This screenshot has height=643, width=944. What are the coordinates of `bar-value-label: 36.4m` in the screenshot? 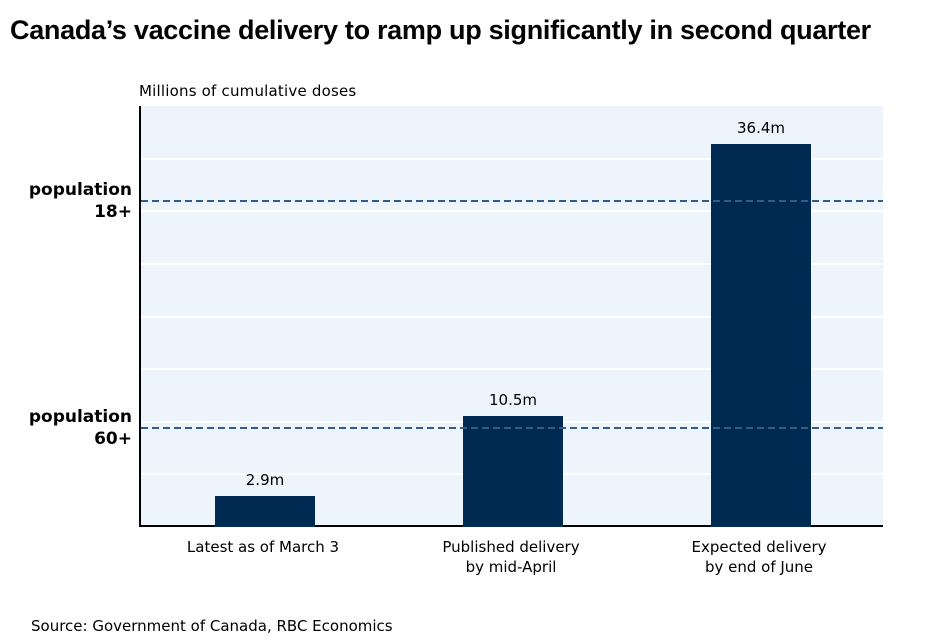 It's located at (760, 127).